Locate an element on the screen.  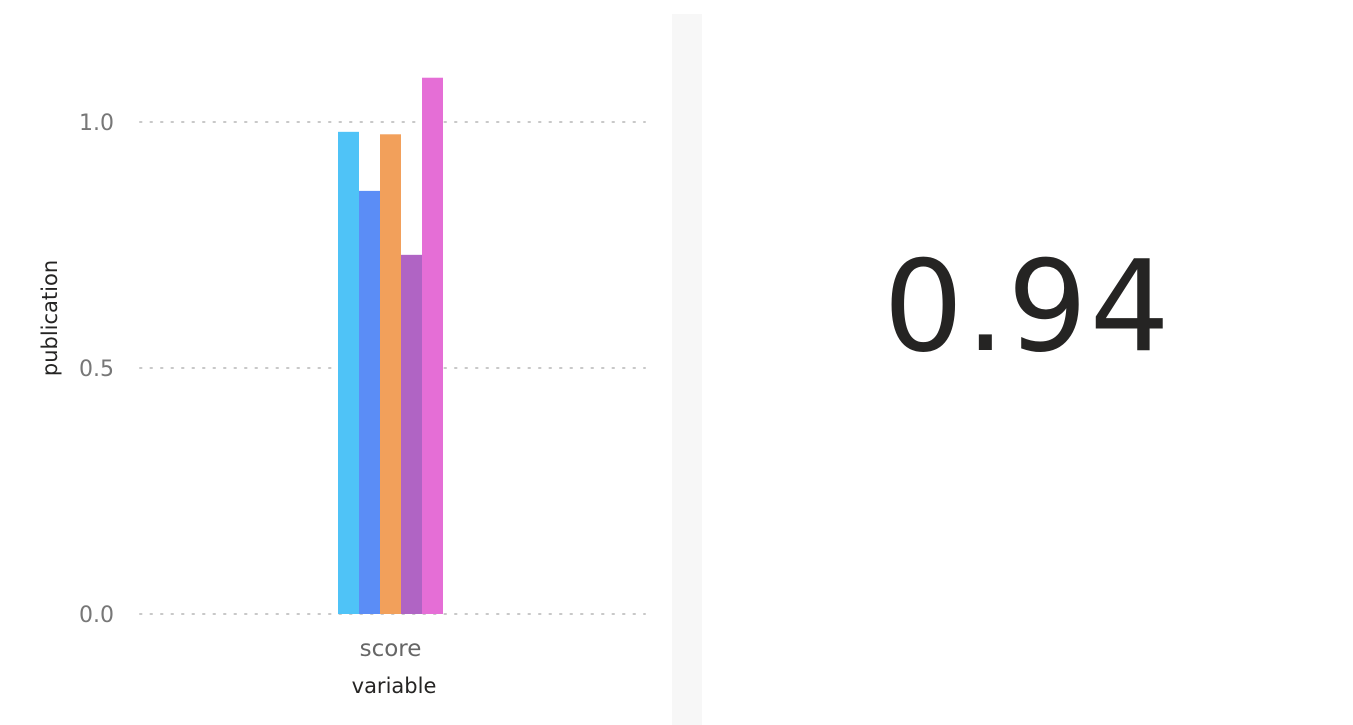
card-value: 0.94 is located at coordinates (1027, 306).